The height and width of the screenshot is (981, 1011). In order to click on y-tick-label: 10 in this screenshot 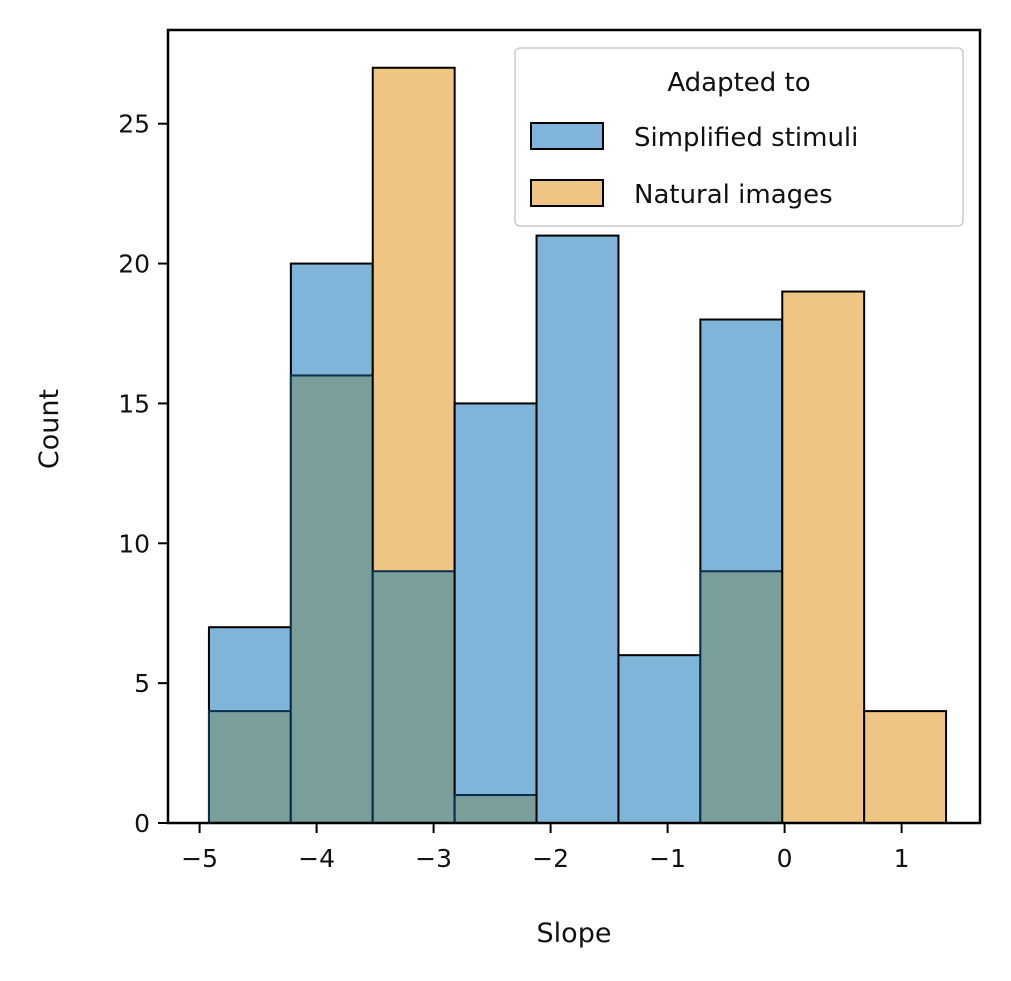, I will do `click(134, 543)`.